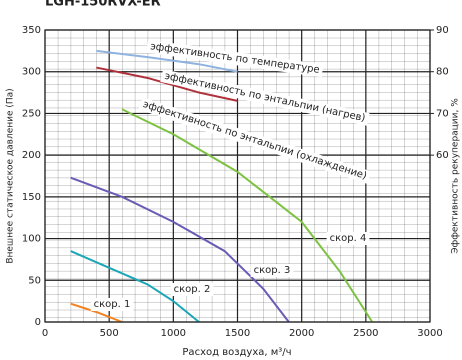 The width and height of the screenshot is (462, 360). Describe the element at coordinates (237, 333) in the screenshot. I see `x-tick-label: 1500` at that location.